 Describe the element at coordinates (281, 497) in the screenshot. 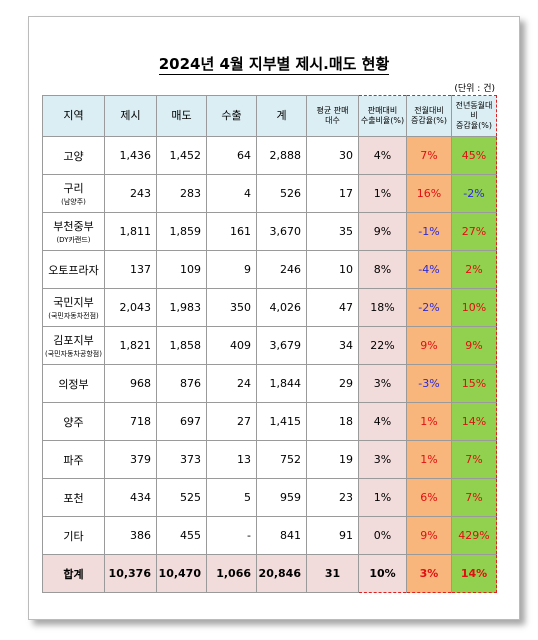

I see `cell: 959` at that location.